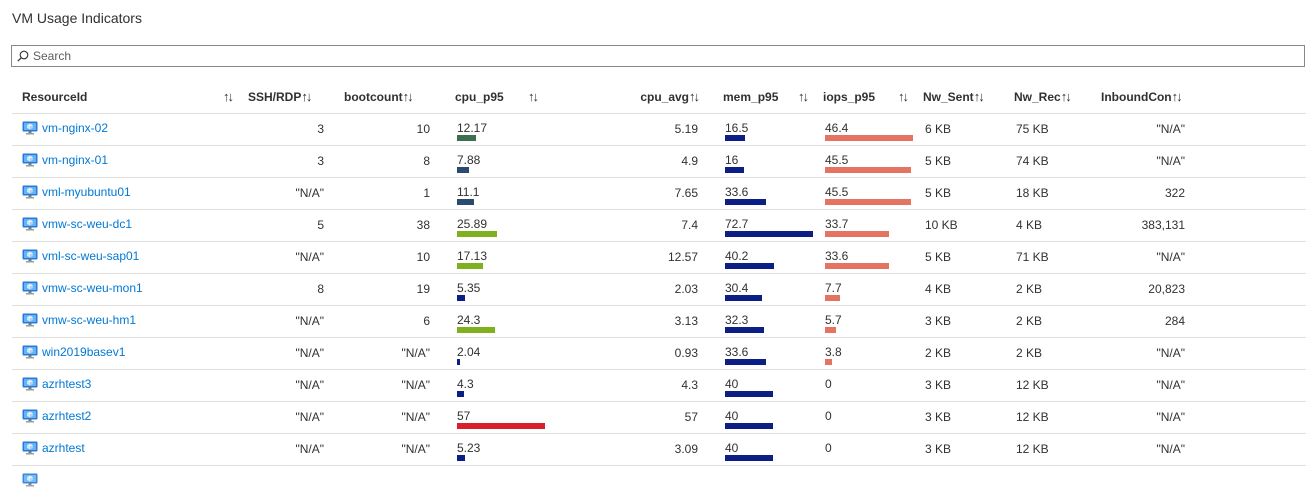 Image resolution: width=1308 pixels, height=499 pixels. Describe the element at coordinates (866, 96) in the screenshot. I see `column-header-iops-p95: iops_p95 ↑↓` at that location.